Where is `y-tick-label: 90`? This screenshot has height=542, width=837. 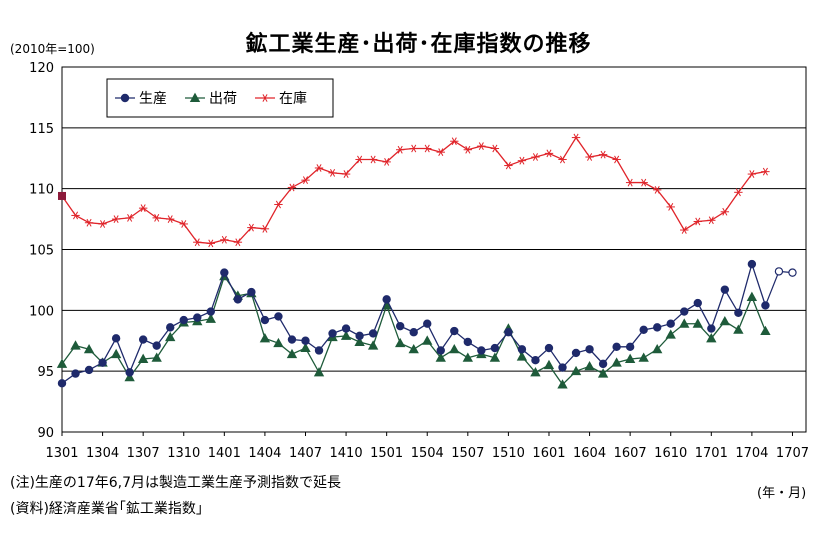 y-tick-label: 90 is located at coordinates (45, 433).